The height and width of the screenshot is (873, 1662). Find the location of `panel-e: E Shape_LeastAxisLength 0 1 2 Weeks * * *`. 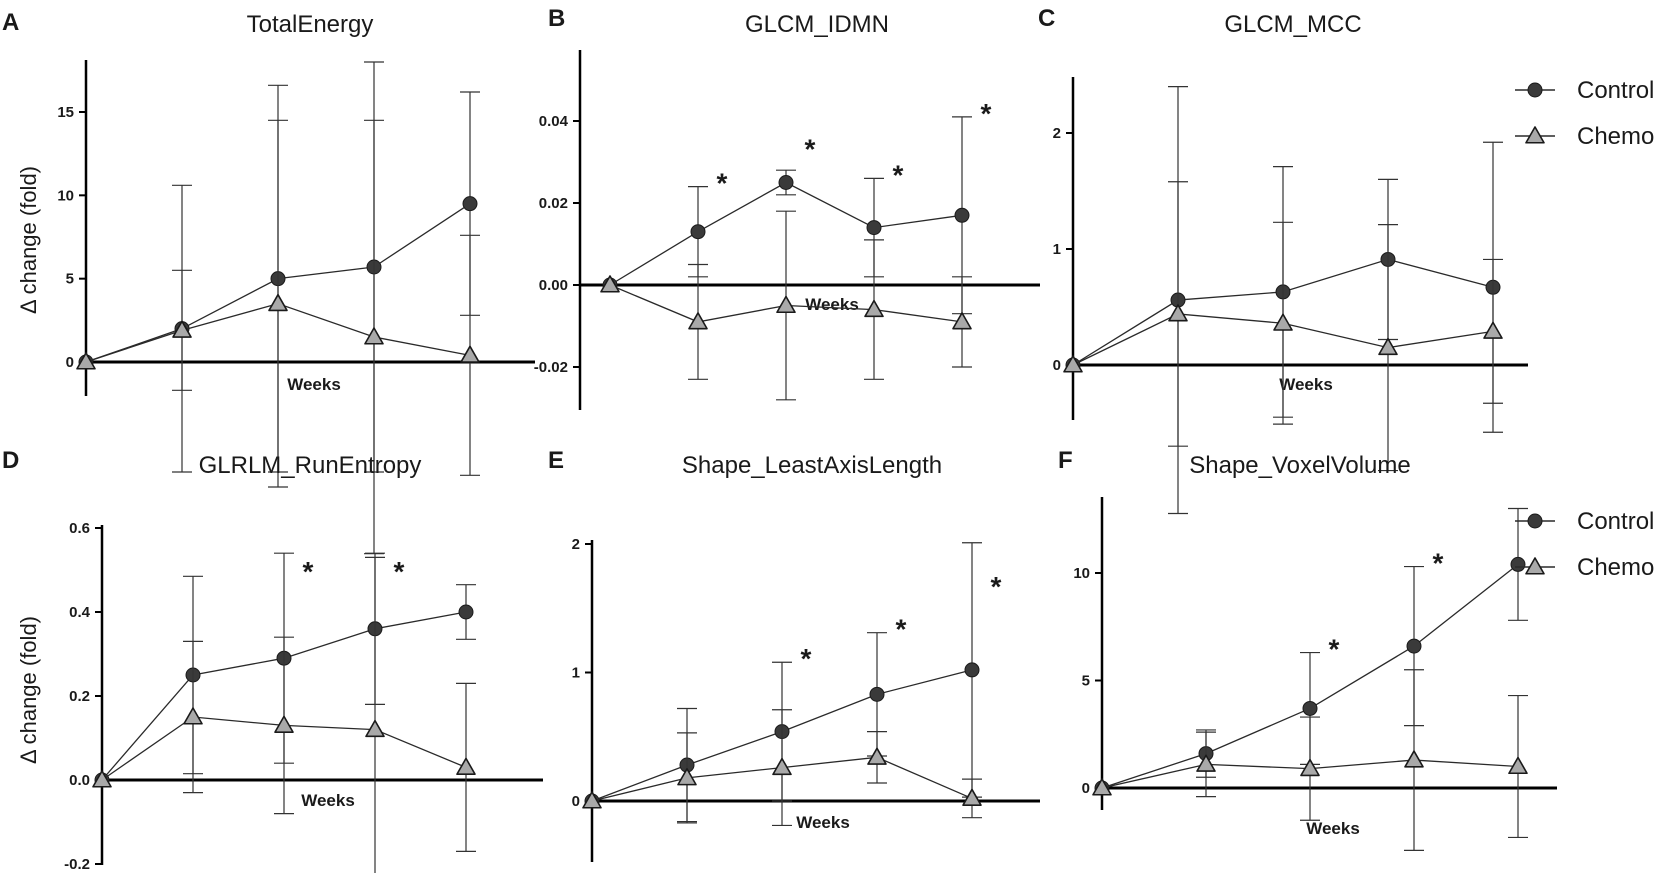

panel-e: E Shape_LeastAxisLength 0 1 2 Weeks * * * is located at coordinates (794, 654).